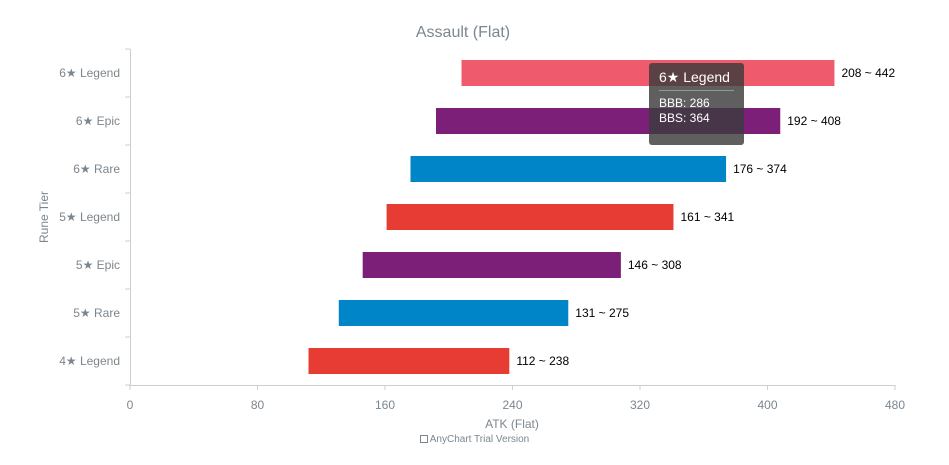  What do you see at coordinates (89, 73) in the screenshot?
I see `y-tick-label: 6★ Legend` at bounding box center [89, 73].